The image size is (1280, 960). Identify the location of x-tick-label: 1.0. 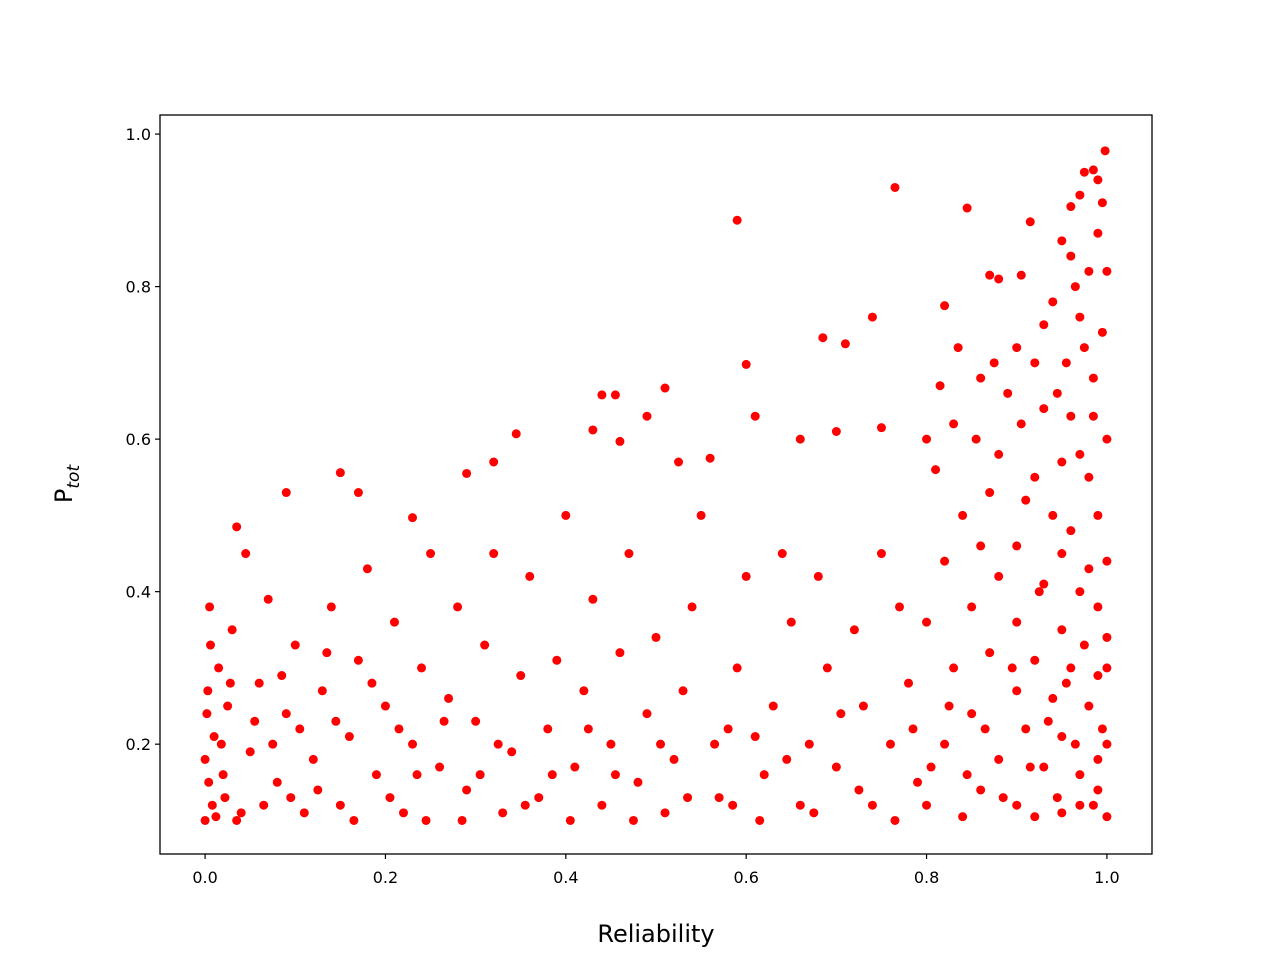
(1106, 877).